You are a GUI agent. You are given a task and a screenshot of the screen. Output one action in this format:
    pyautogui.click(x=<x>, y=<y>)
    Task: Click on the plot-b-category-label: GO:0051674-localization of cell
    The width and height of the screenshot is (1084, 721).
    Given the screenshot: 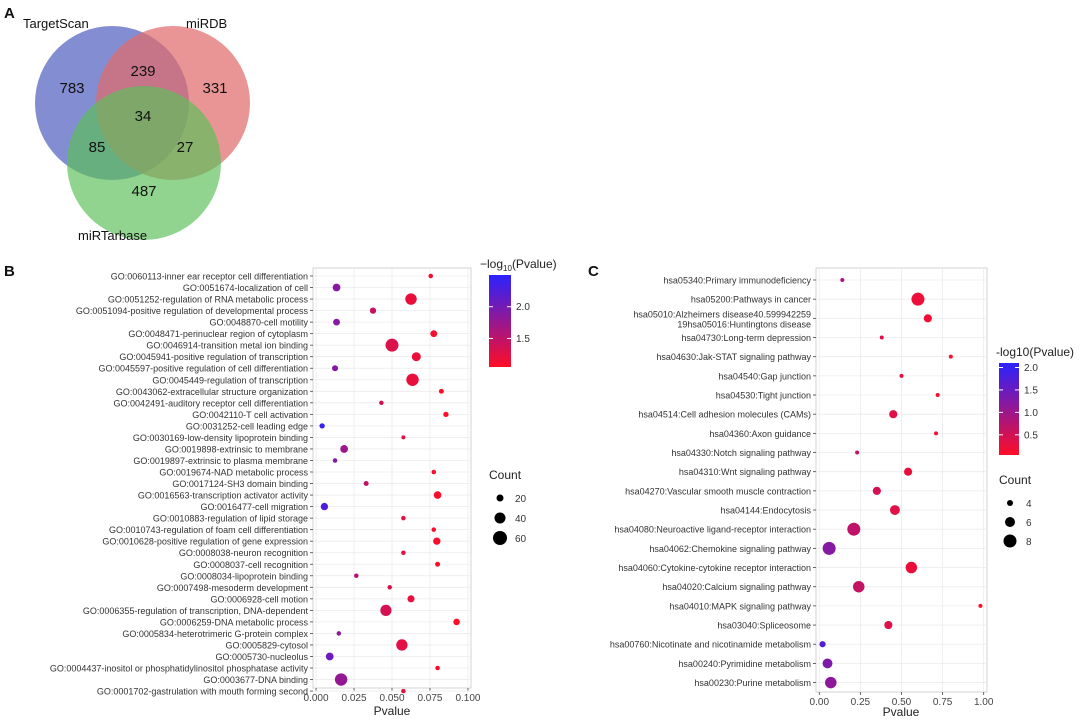 What is the action you would take?
    pyautogui.click(x=245, y=288)
    